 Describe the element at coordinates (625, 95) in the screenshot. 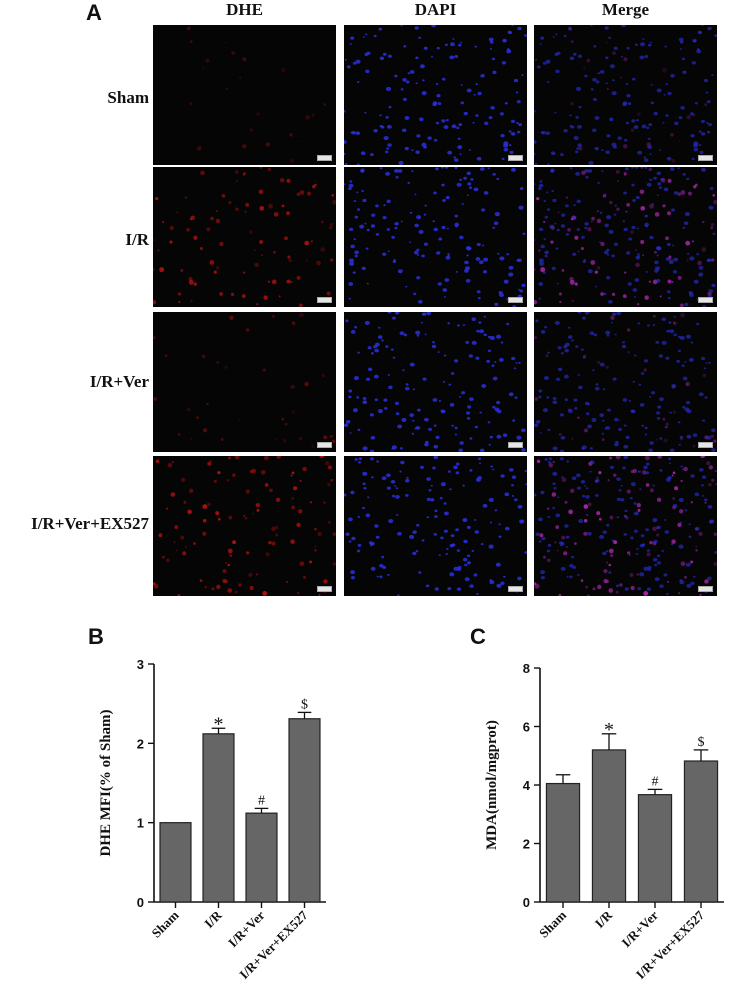

I see `micrograph-merge-sham` at that location.